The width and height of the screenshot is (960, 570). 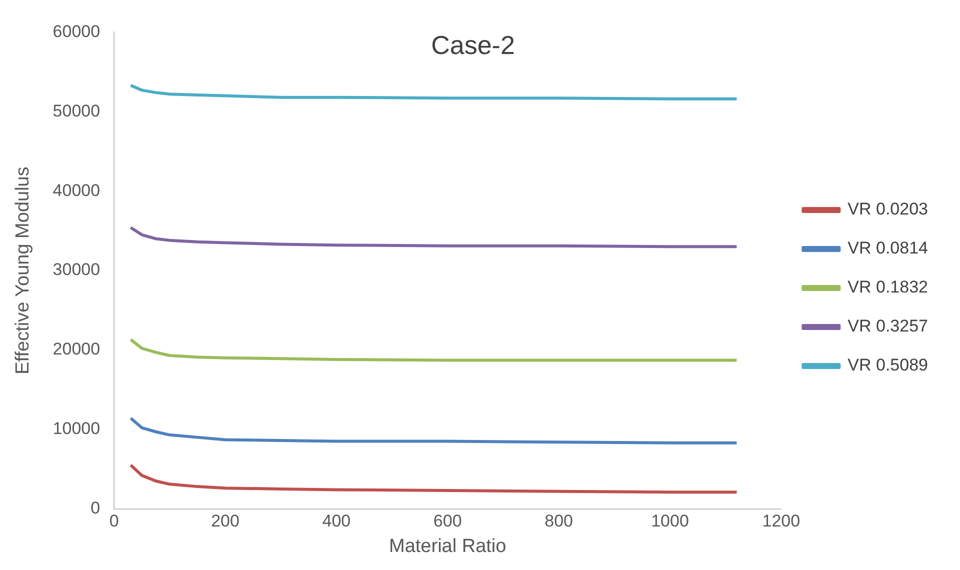 What do you see at coordinates (225, 521) in the screenshot?
I see `x-tick-label: 200` at bounding box center [225, 521].